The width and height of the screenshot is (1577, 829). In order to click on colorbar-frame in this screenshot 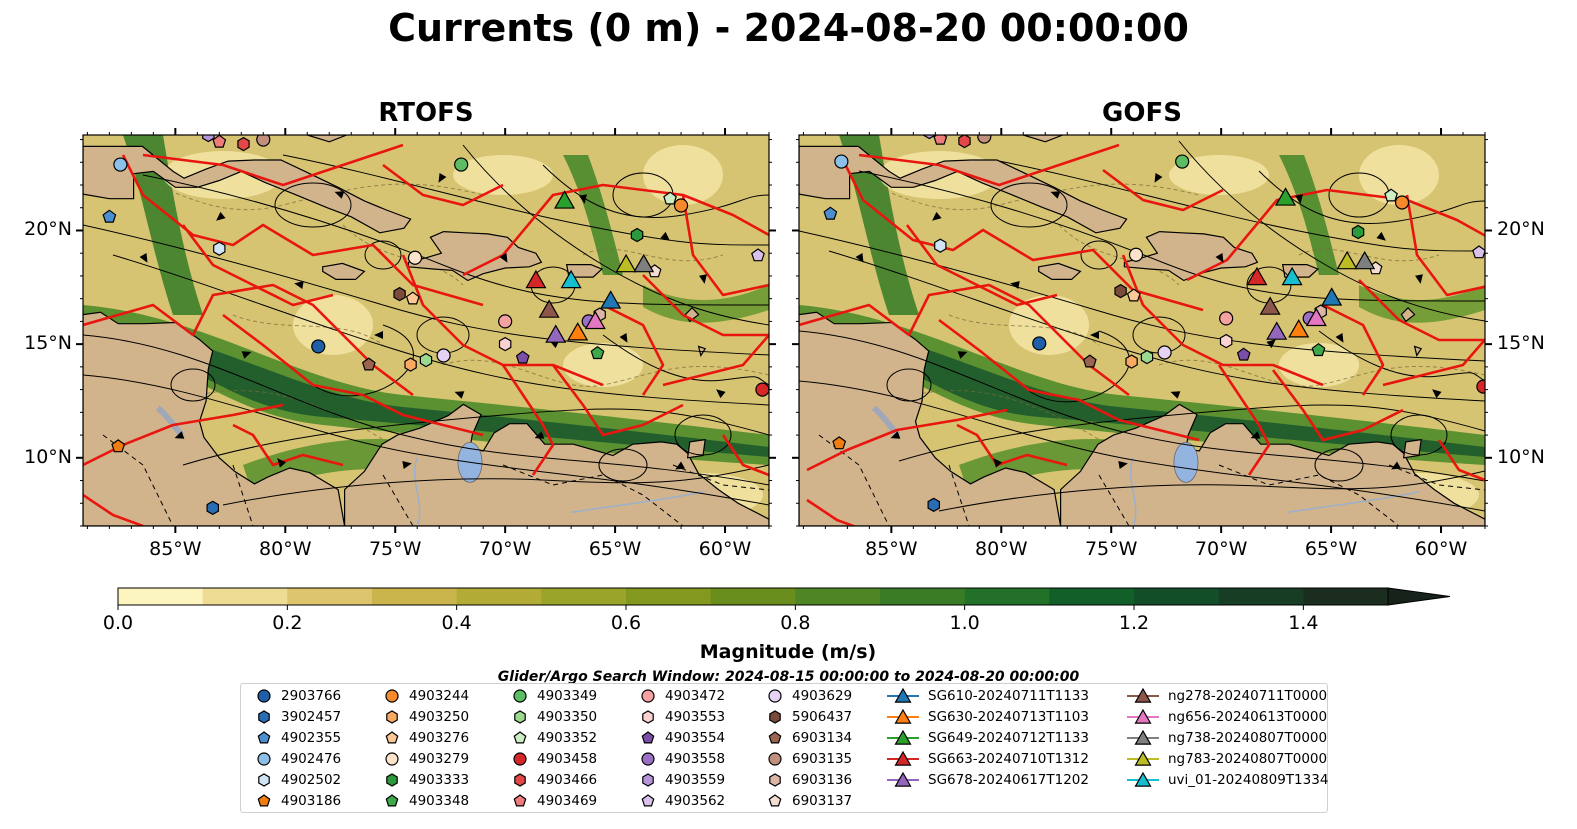, I will do `click(753, 596)`.